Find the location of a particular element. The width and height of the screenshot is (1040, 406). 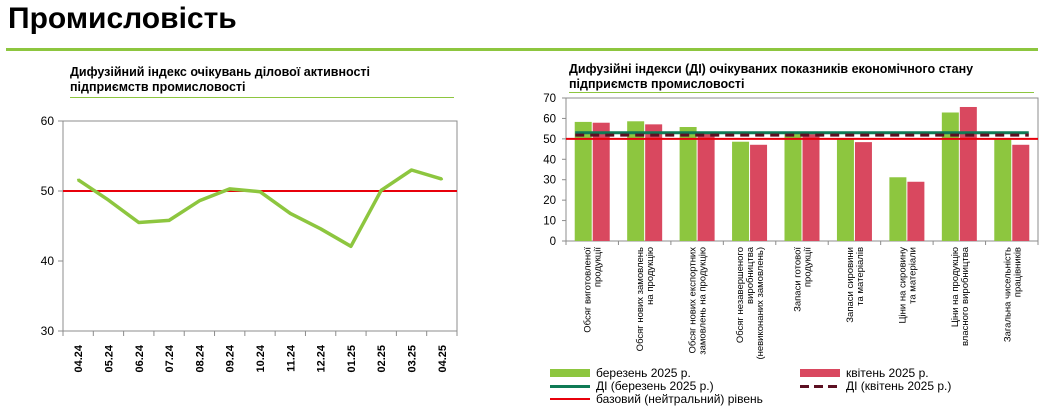

bar-chart-category-label: замовлень на продукцію is located at coordinates (703, 301).